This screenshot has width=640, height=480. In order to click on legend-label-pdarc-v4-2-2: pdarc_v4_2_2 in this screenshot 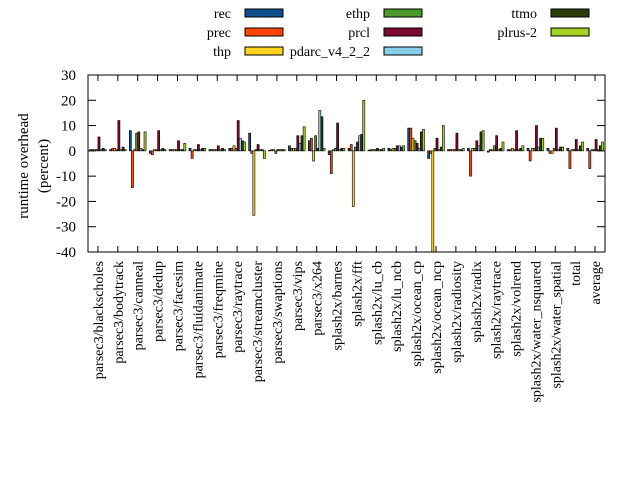, I will do `click(330, 52)`.